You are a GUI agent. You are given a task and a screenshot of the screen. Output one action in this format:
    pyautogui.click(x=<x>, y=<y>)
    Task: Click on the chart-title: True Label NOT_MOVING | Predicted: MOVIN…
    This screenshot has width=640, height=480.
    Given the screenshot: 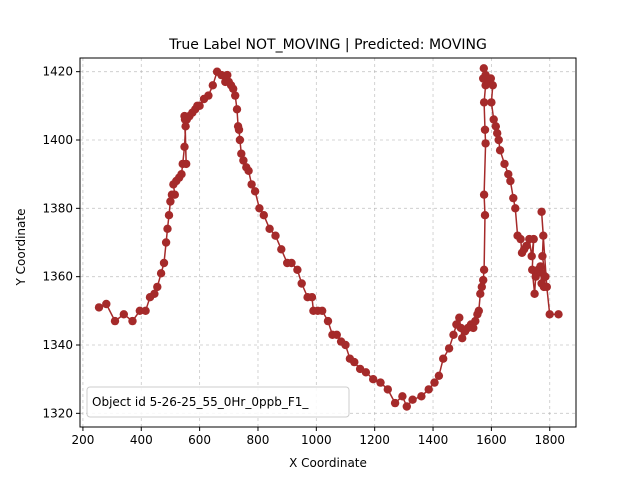 What is the action you would take?
    pyautogui.click(x=327, y=45)
    